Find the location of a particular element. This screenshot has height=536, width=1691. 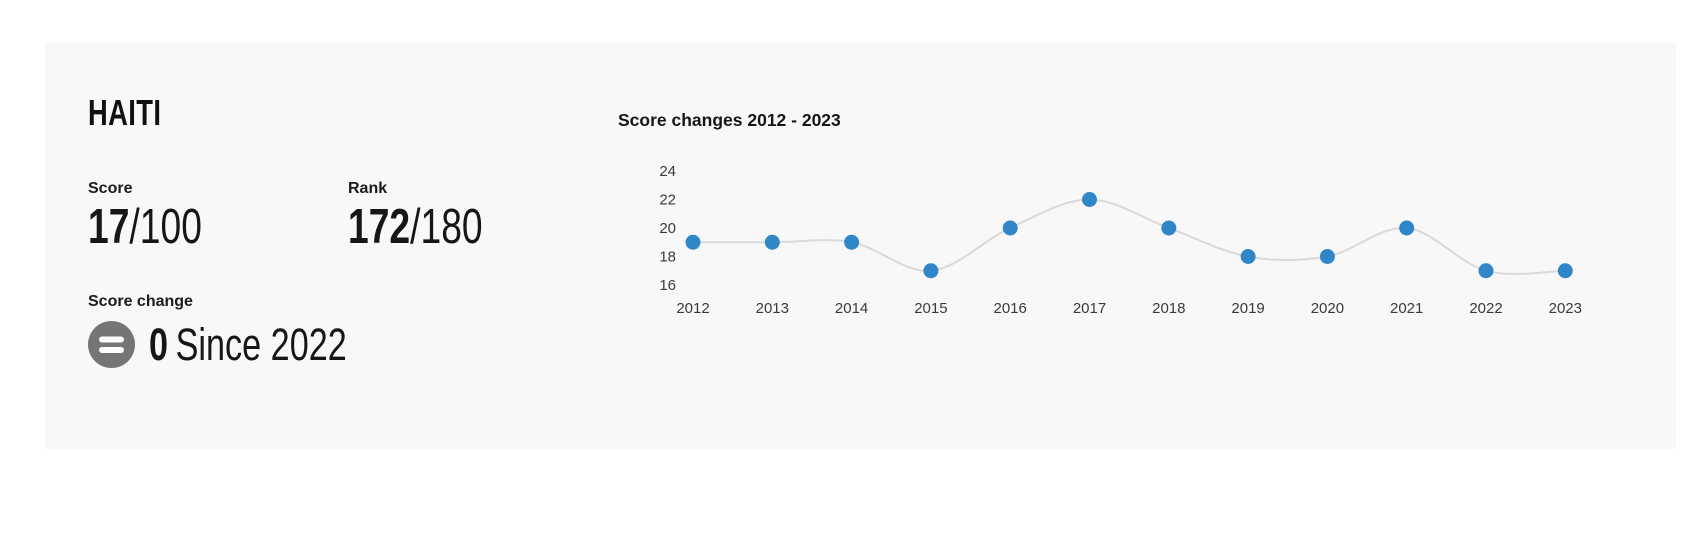

score-label: Score is located at coordinates (110, 188).